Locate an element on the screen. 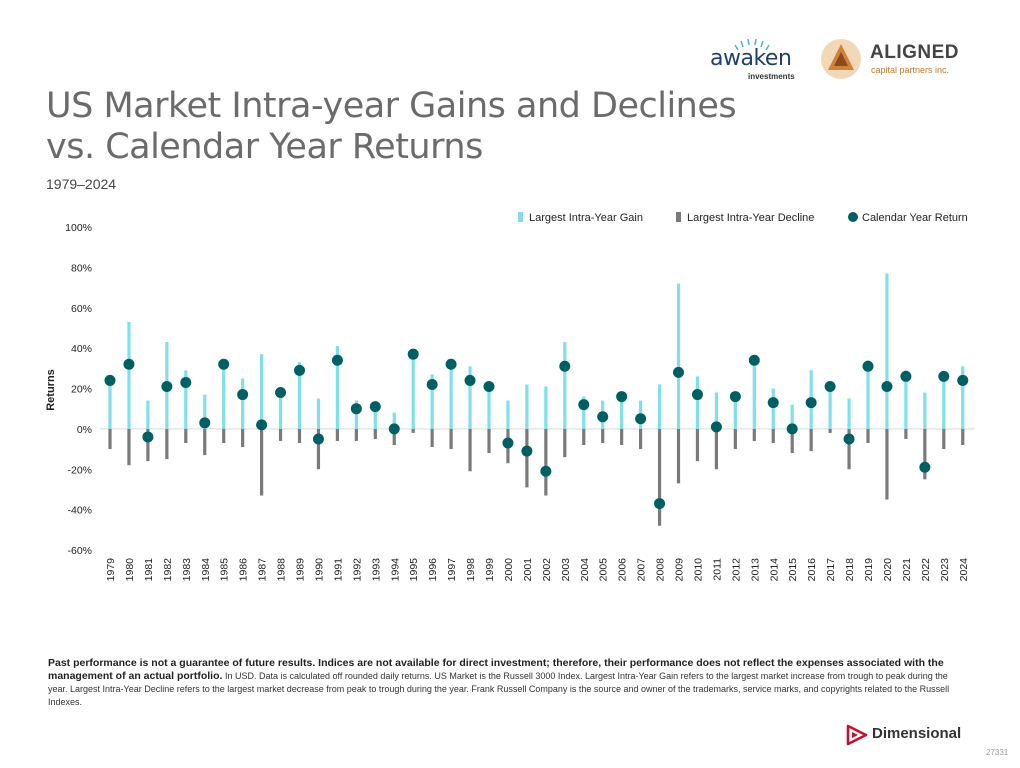 The image size is (1020, 768). y-tick-label: 60% is located at coordinates (81, 309).